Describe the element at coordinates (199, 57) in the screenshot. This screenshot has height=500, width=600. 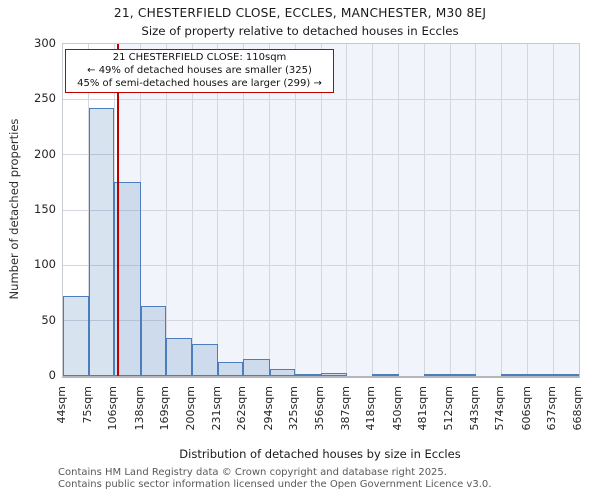
I see `annotation-property-label: 21 CHESTERFIELD CLOSE: 110sqm` at that location.